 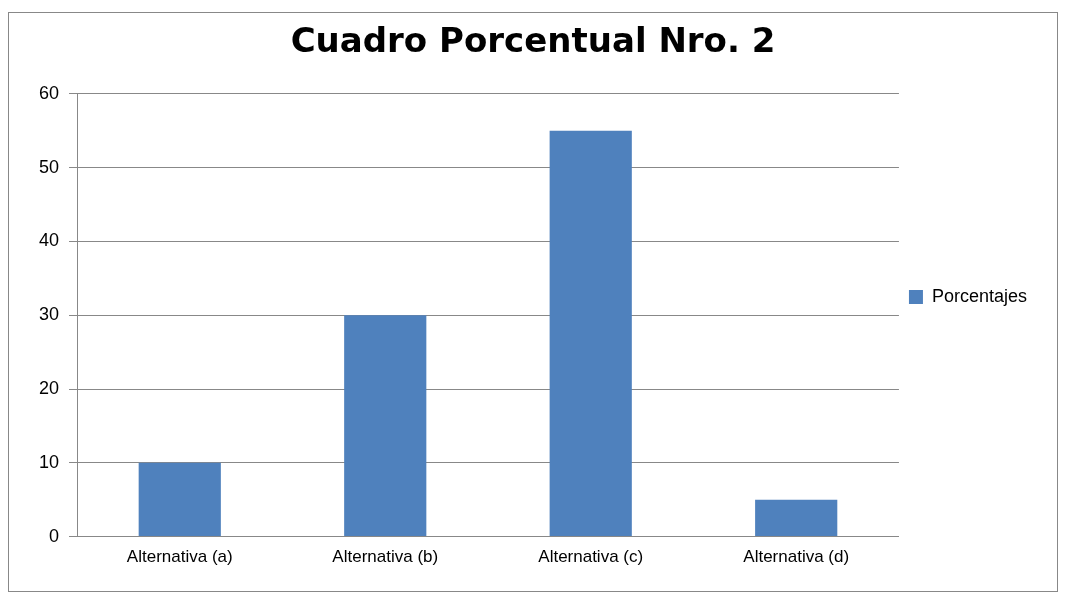 What do you see at coordinates (979, 295) in the screenshot?
I see `legend-label: Porcentajes` at bounding box center [979, 295].